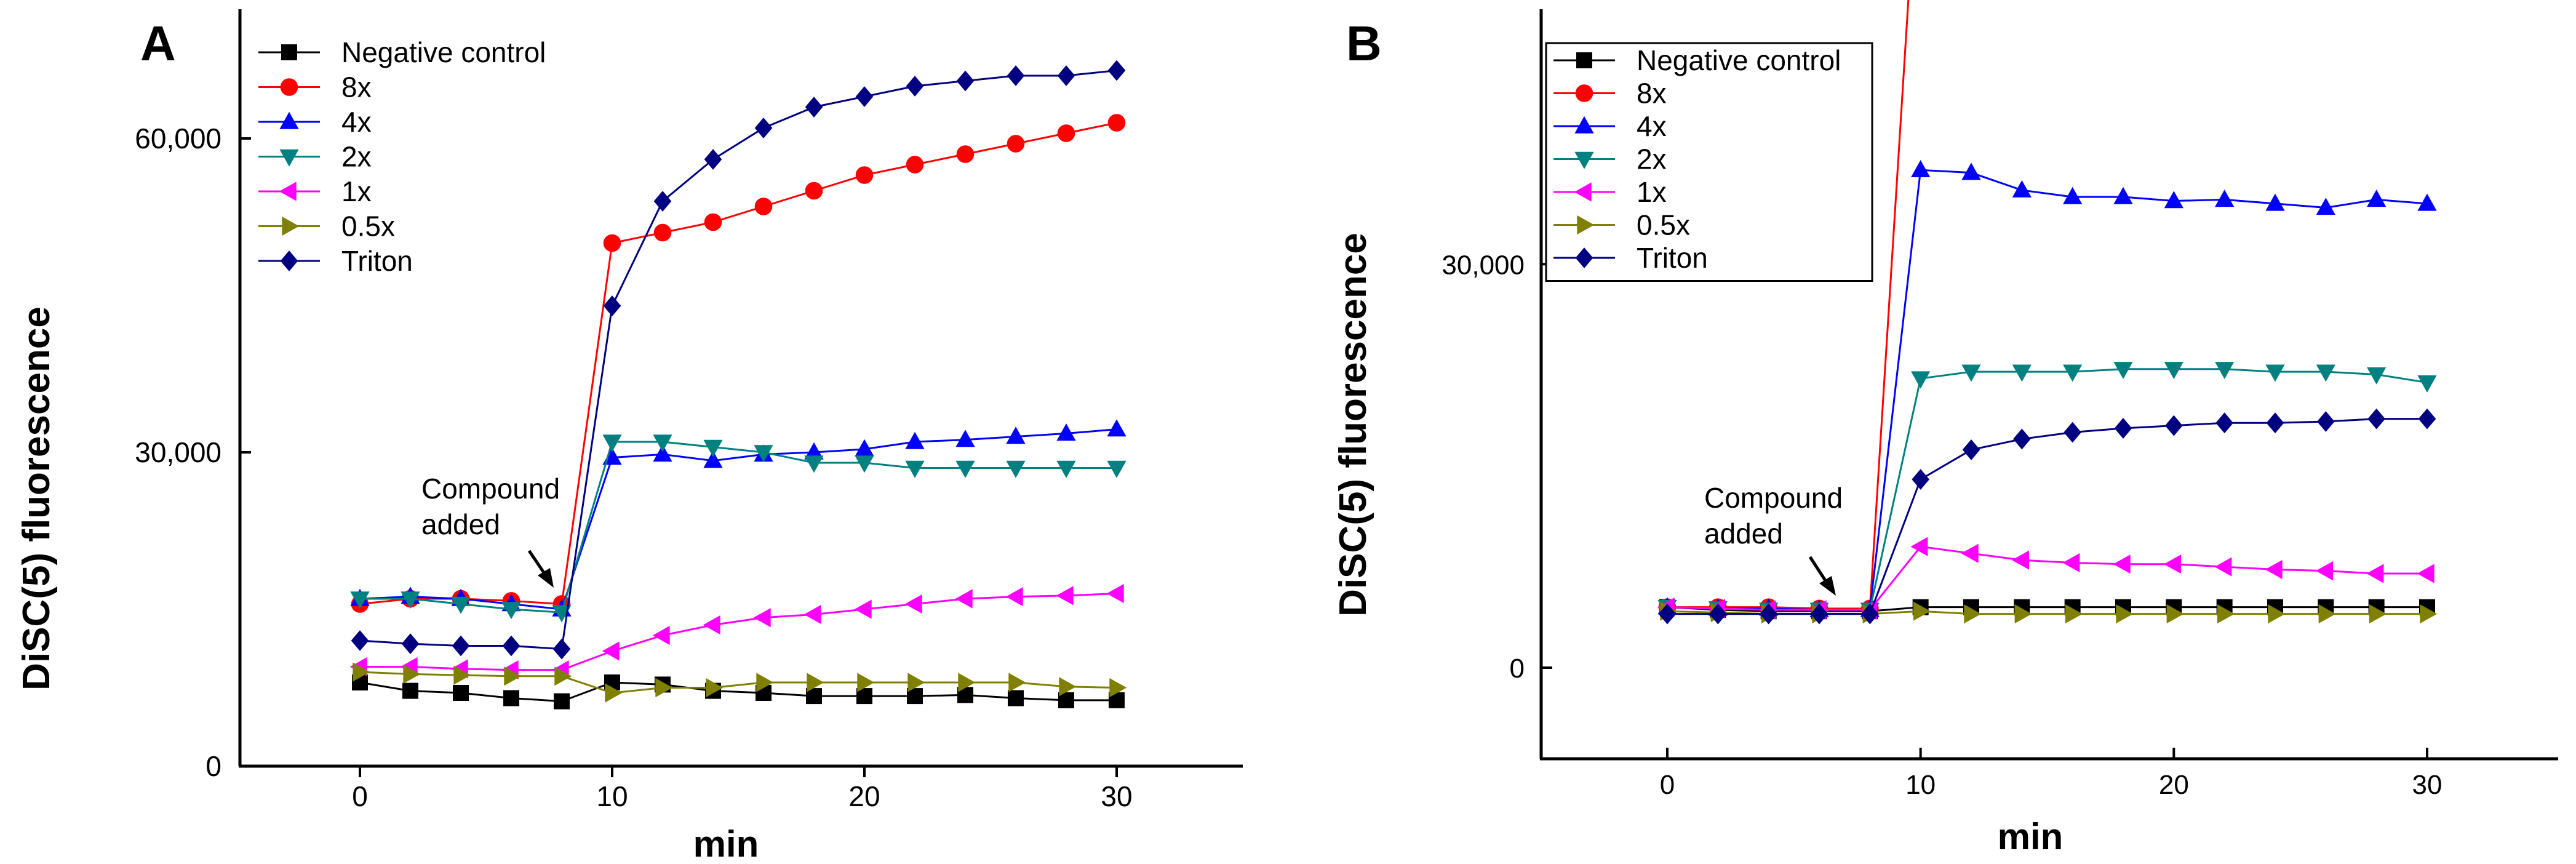 This screenshot has width=2576, height=864. I want to click on legend-marker-negative-control-b, so click(1584, 60).